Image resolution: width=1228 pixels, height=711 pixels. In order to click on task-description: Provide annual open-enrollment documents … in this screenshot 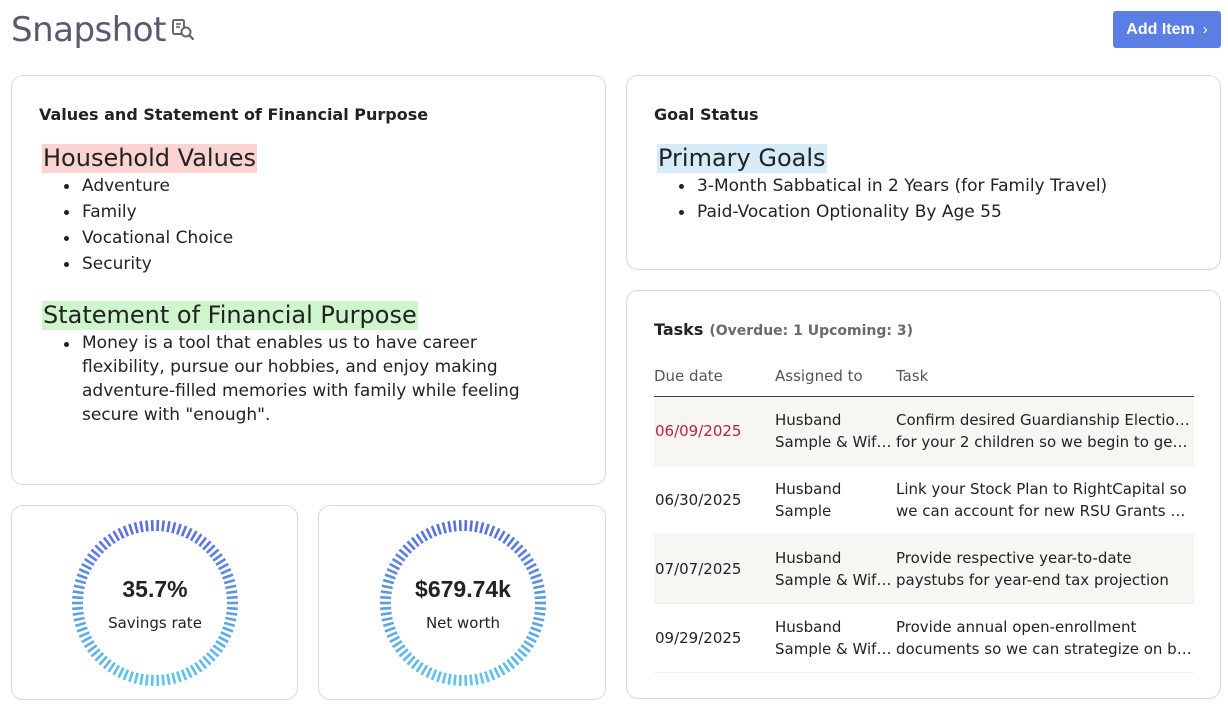, I will do `click(1044, 638)`.